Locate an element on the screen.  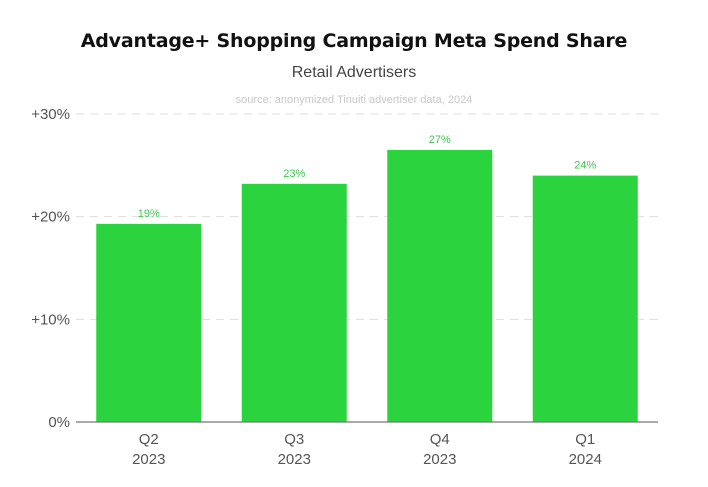
data-label: 23% is located at coordinates (294, 174).